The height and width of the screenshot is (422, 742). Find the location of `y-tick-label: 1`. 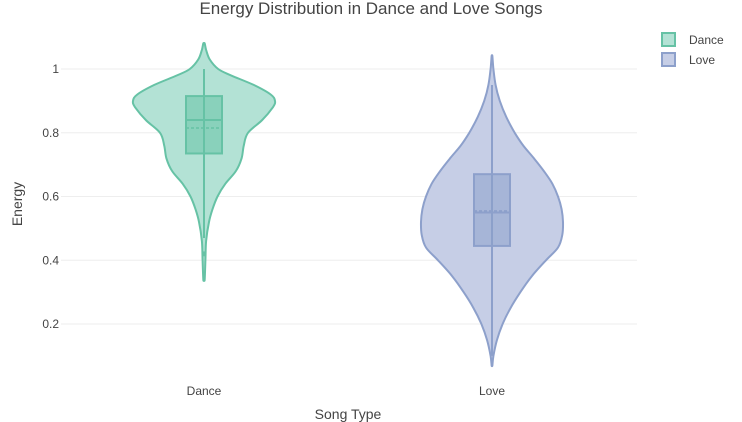

y-tick-label: 1 is located at coordinates (55, 69).